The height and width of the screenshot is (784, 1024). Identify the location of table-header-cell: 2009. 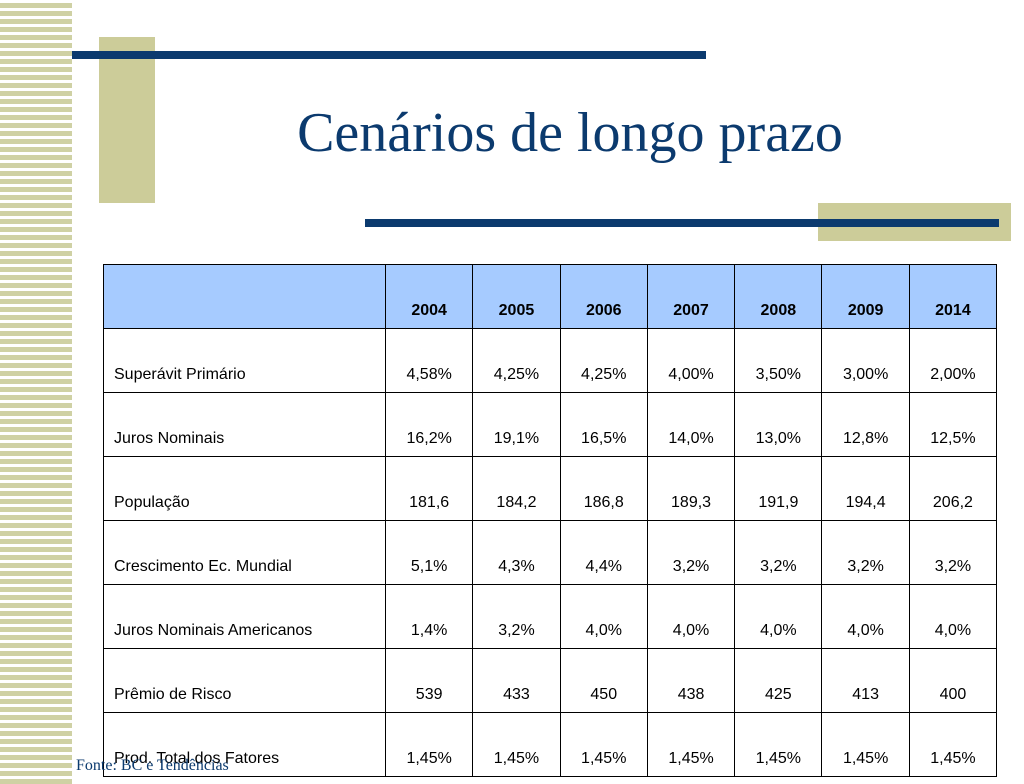
(865, 296).